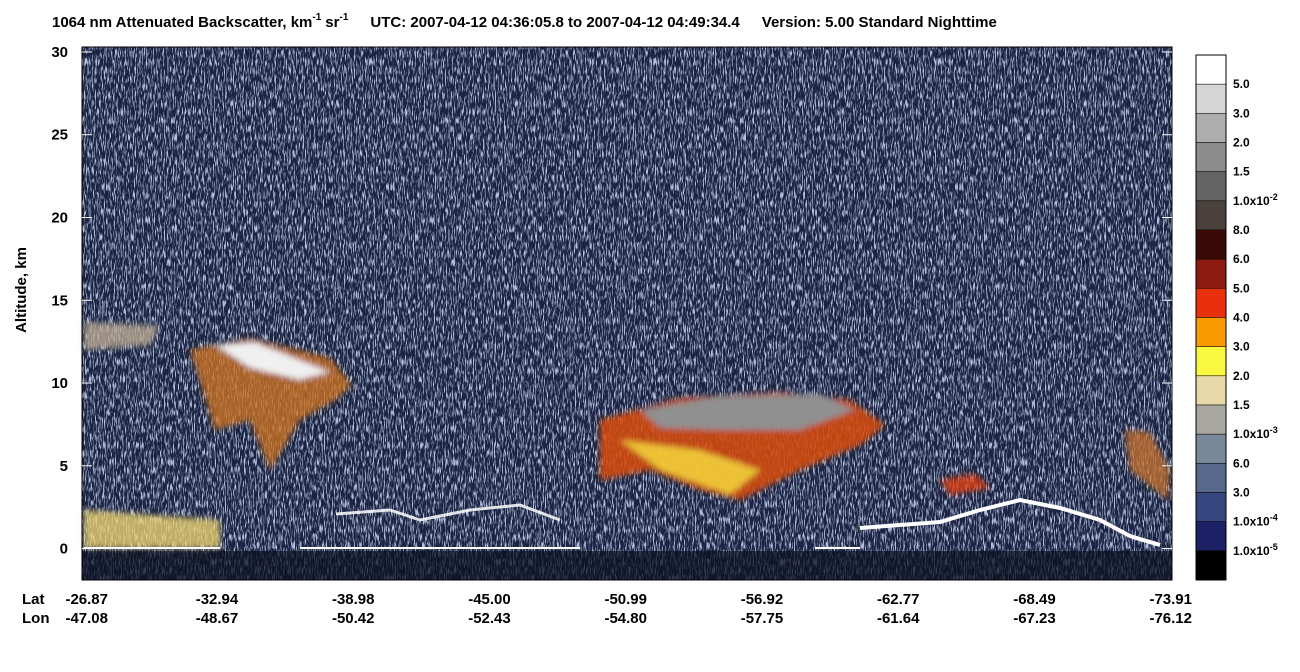 This screenshot has height=672, width=1300. I want to click on y-tick-label: 5, so click(64, 466).